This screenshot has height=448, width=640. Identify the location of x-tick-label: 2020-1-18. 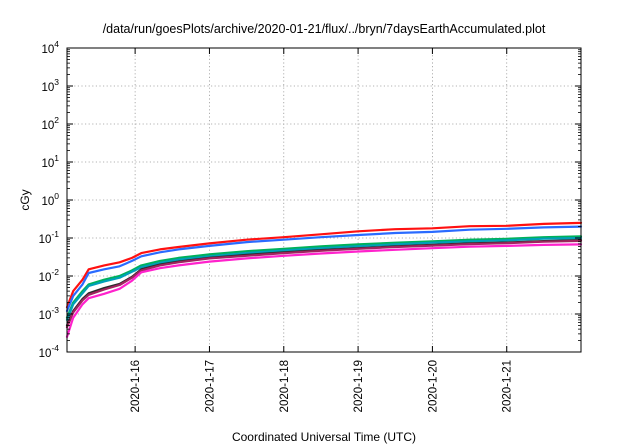
(285, 386).